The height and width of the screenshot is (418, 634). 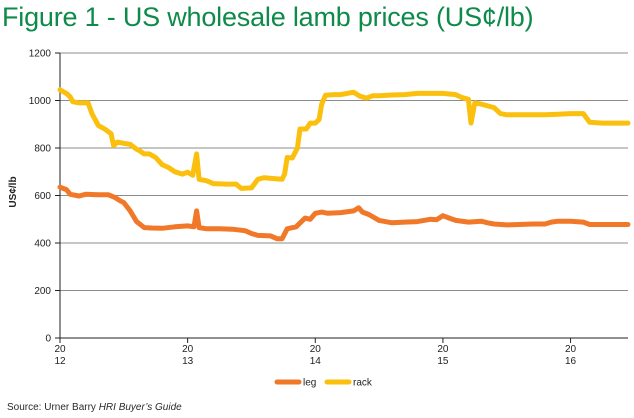 I want to click on source-note: Source: Urner Barry HRI Buyer’s Guide, so click(x=94, y=407).